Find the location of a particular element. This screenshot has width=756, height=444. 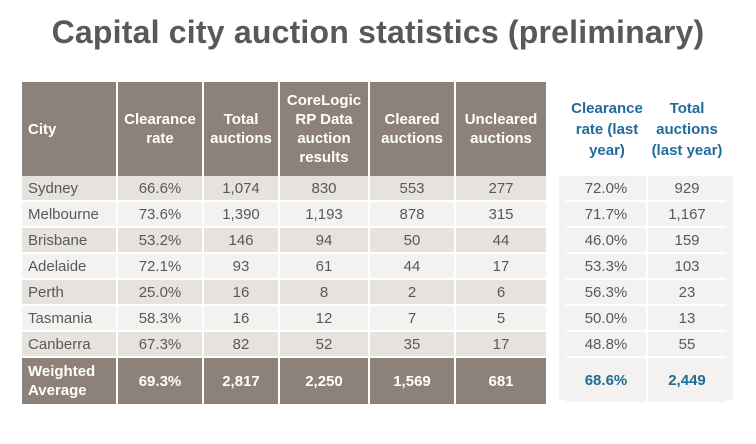

cell-clearance-rate: 58.3% is located at coordinates (161, 319).